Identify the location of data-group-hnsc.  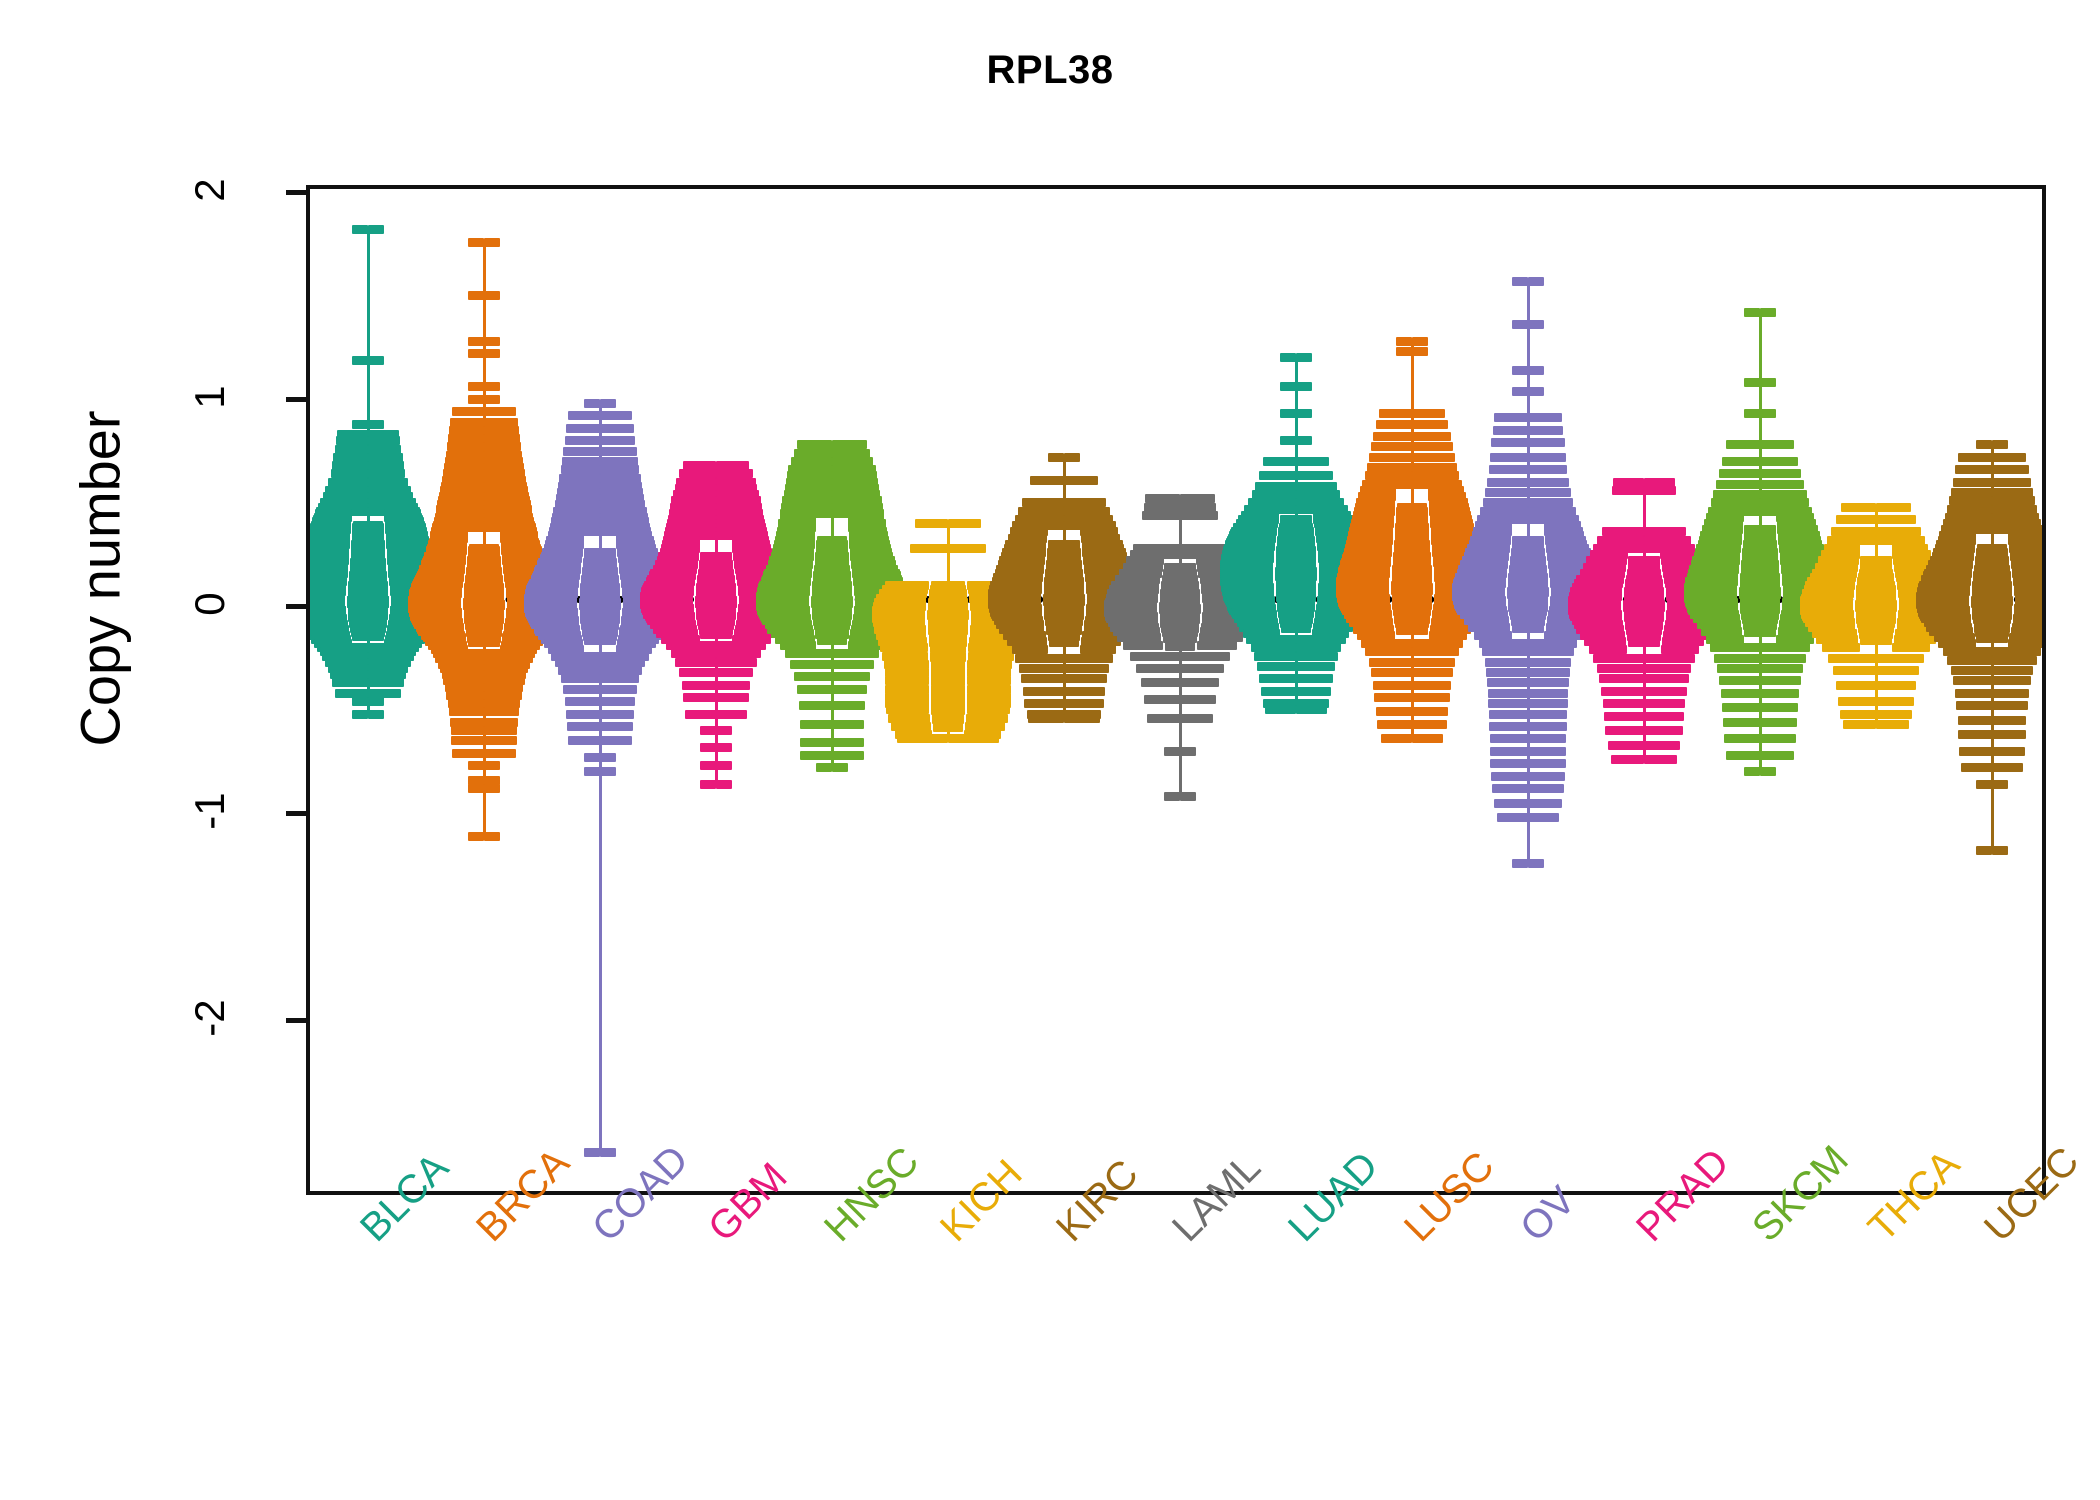
(832, 690).